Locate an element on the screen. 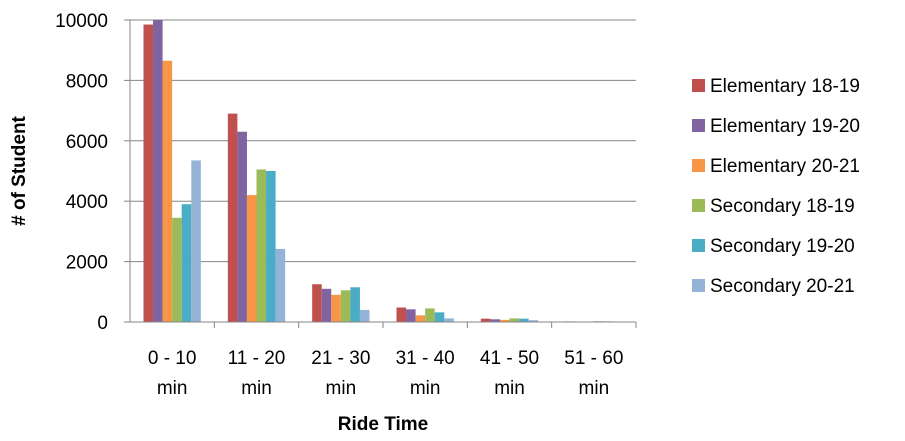 The image size is (905, 441). y-tick-label: 8000 is located at coordinates (87, 81).